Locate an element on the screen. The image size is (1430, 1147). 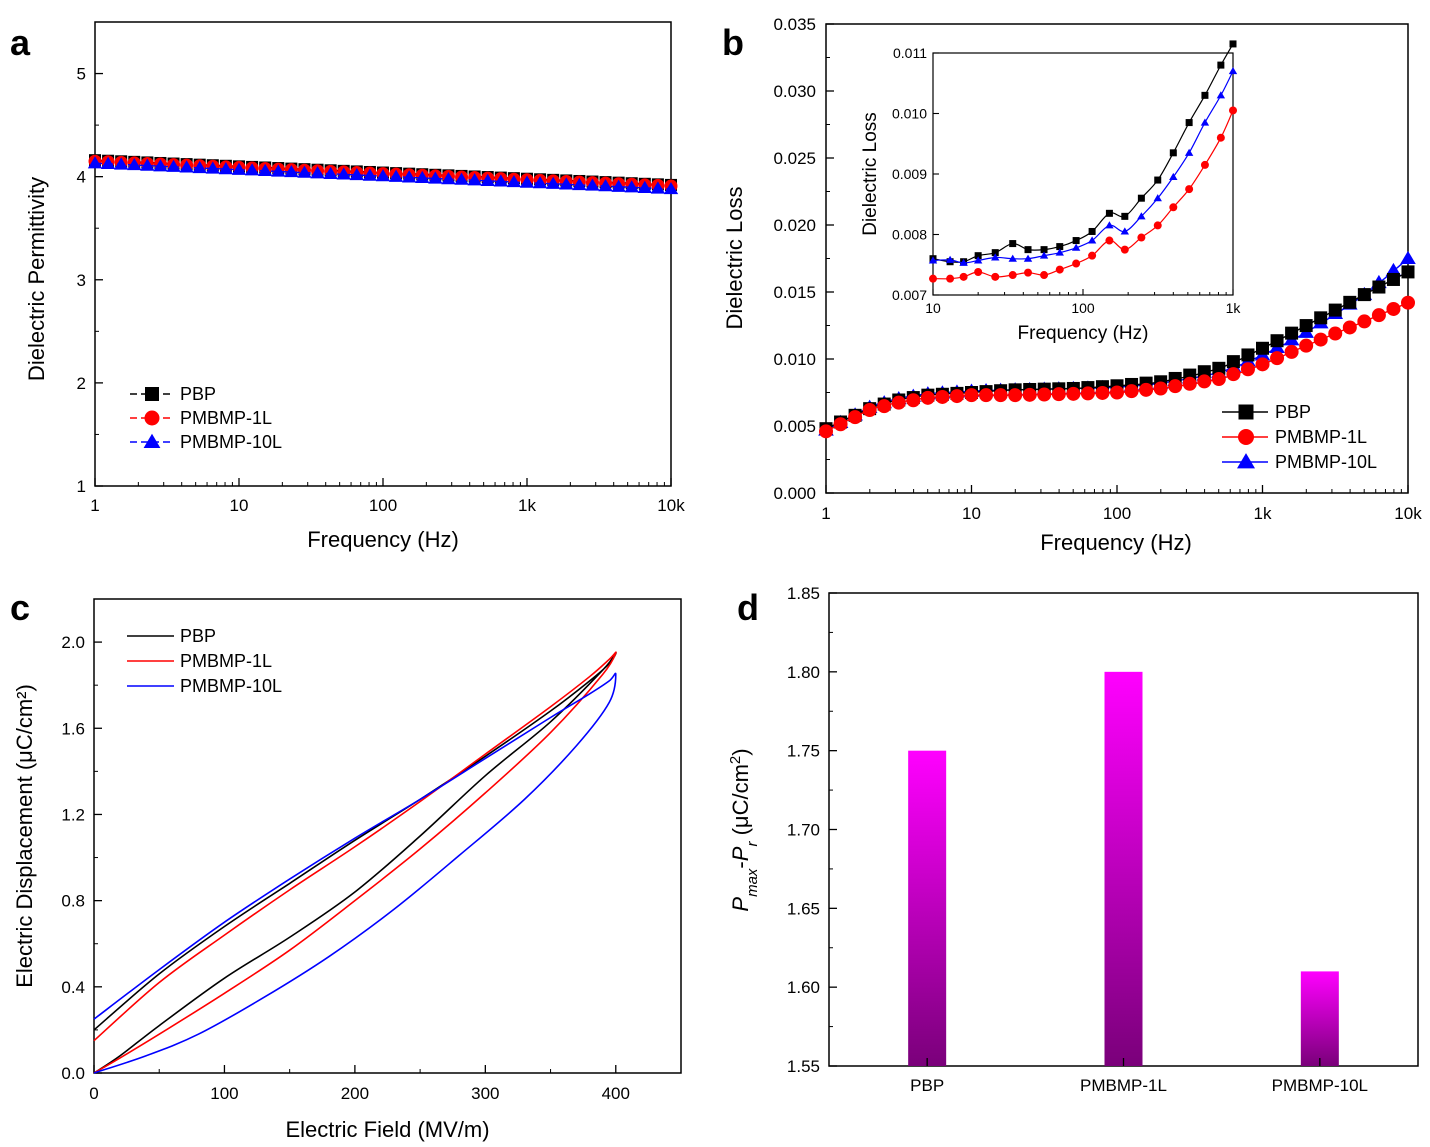
inset-x-axis-label: Frequency (Hz) is located at coordinates (1083, 333).